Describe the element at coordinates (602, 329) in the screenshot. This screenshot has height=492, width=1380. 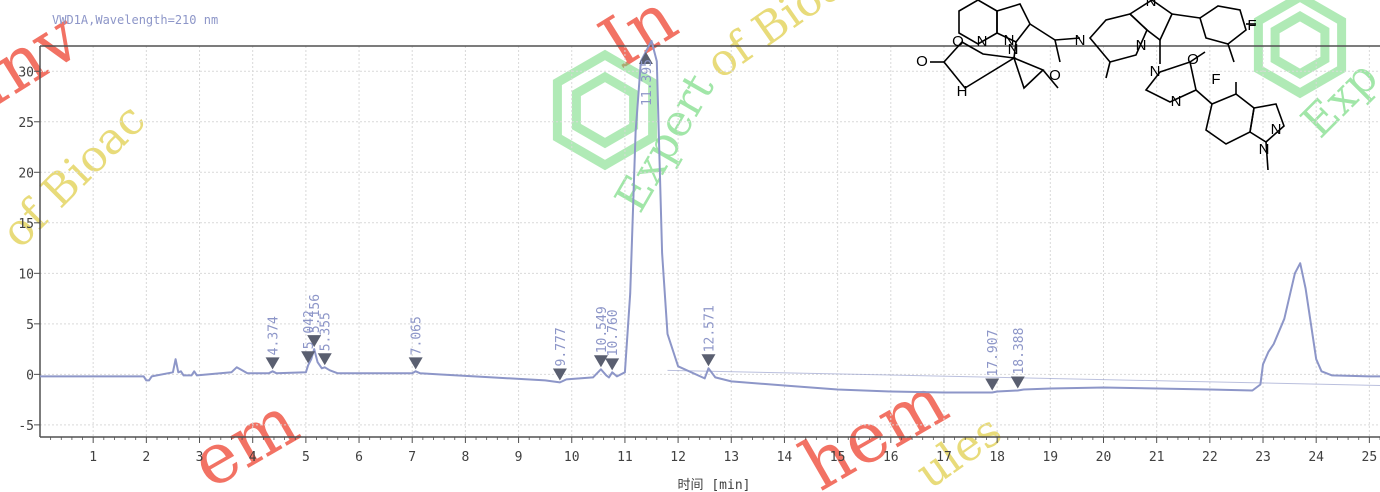
I see `peak-label: 10.549` at that location.